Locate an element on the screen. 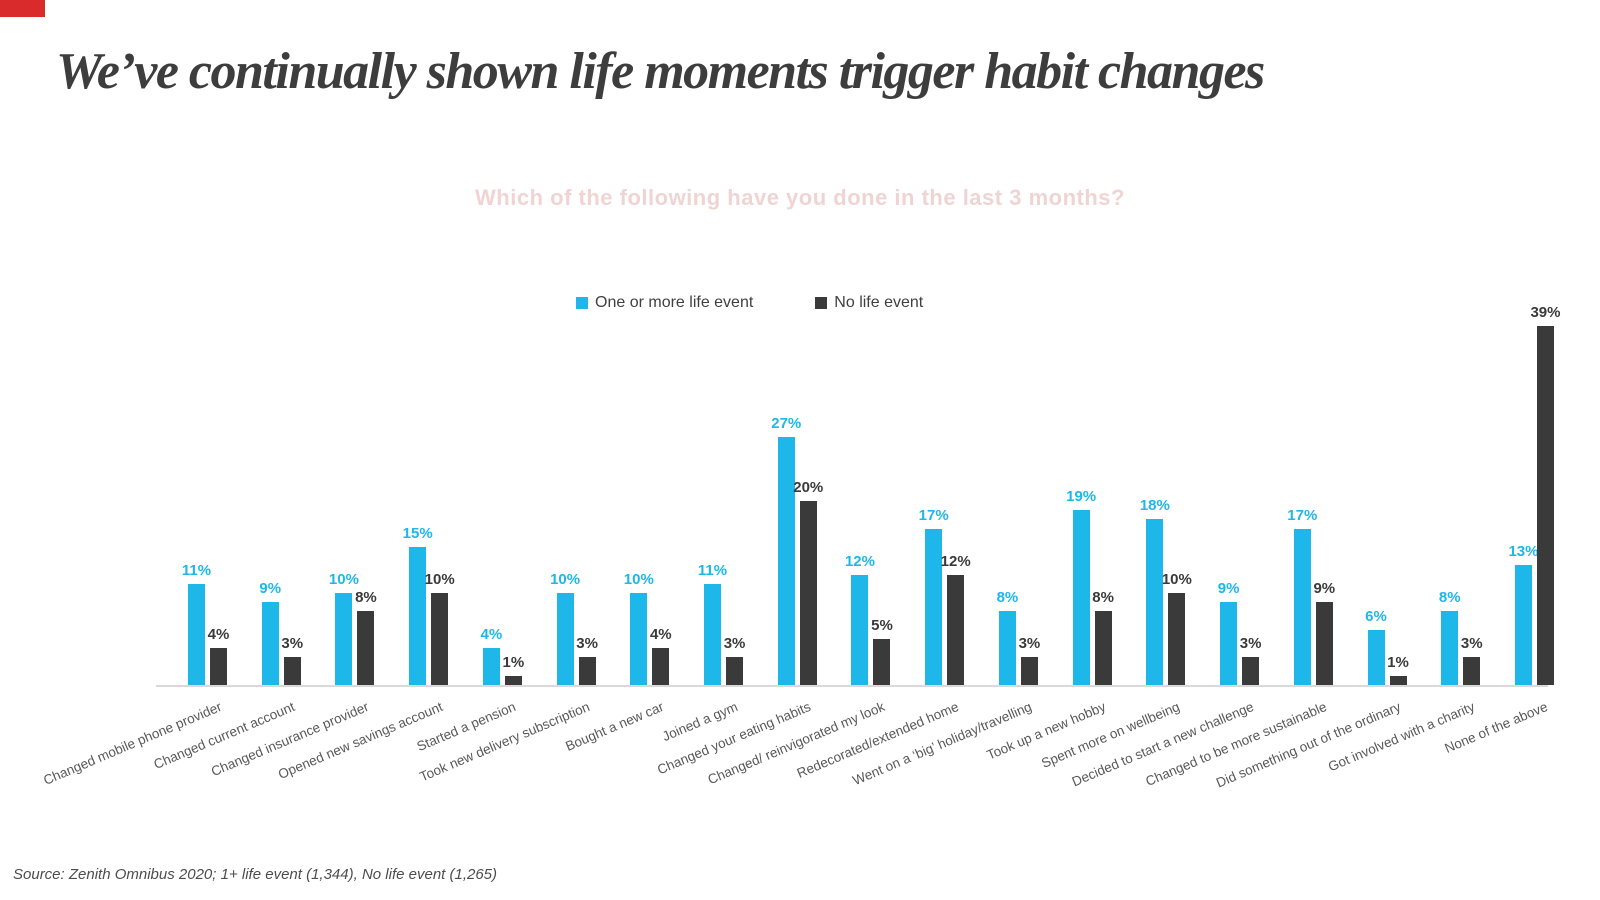 The image size is (1600, 900). bar-value-label: 27% is located at coordinates (786, 423).